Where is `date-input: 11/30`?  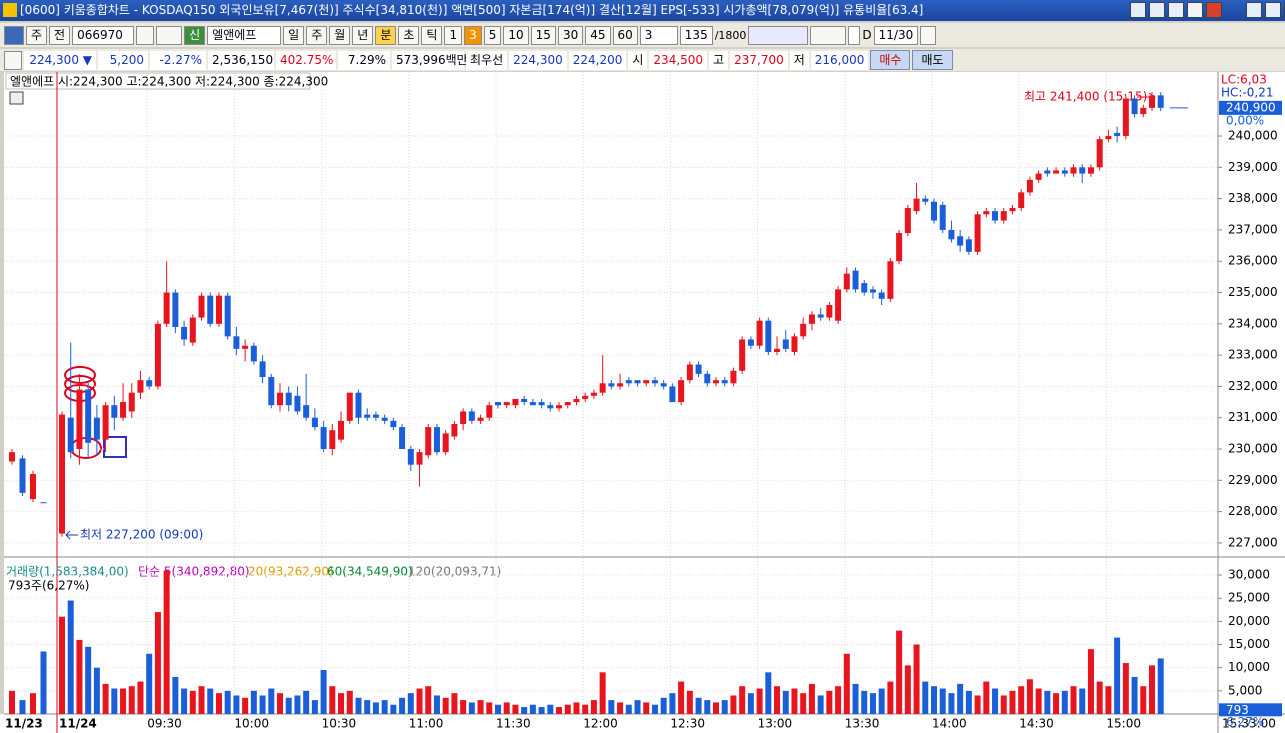
date-input: 11/30 is located at coordinates (896, 35).